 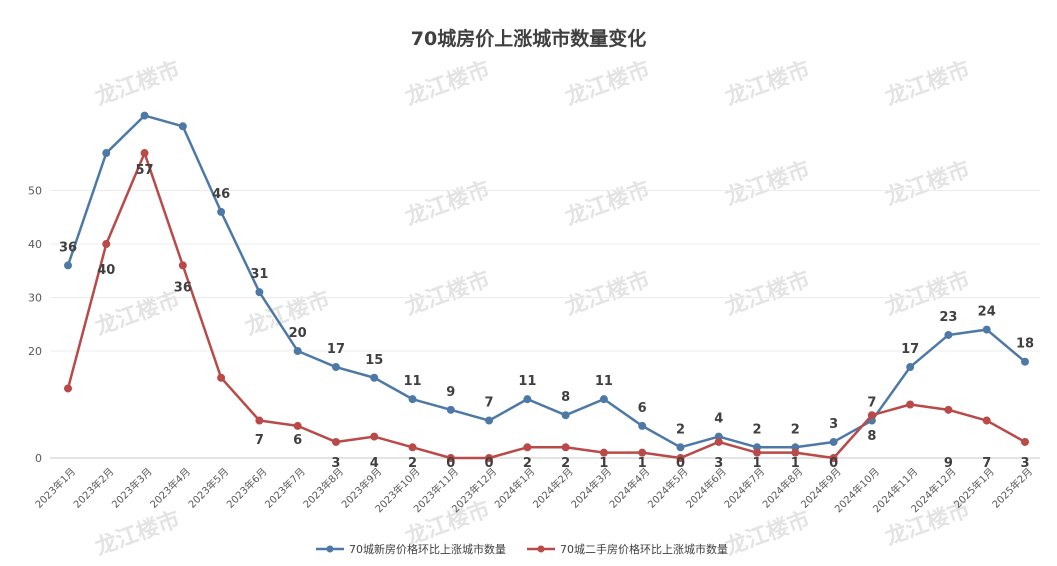 I want to click on data-label: 4, so click(x=374, y=463).